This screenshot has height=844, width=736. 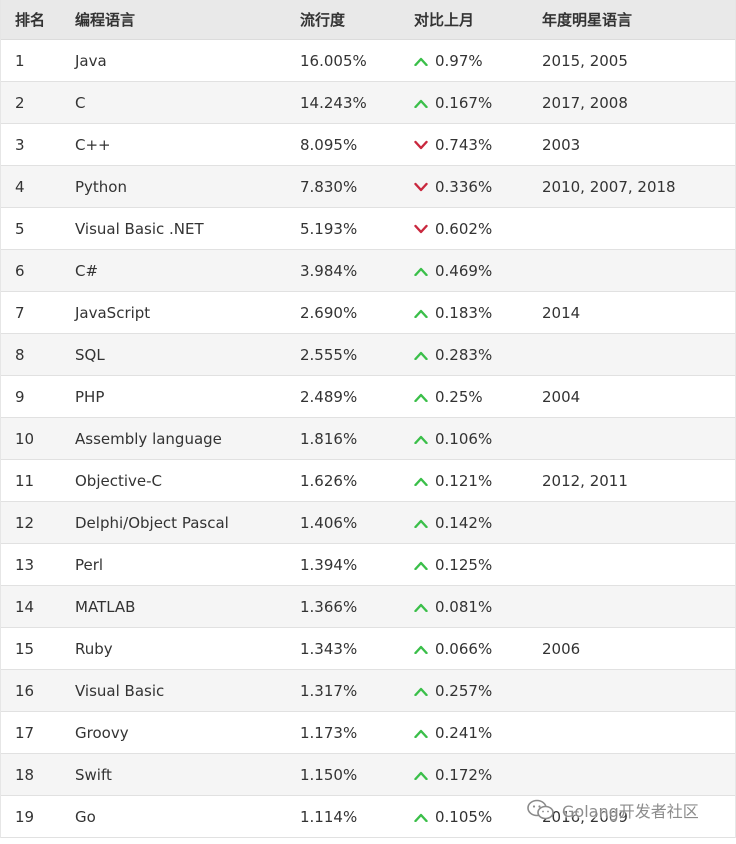 What do you see at coordinates (25, 522) in the screenshot?
I see `cell-rank: 12` at bounding box center [25, 522].